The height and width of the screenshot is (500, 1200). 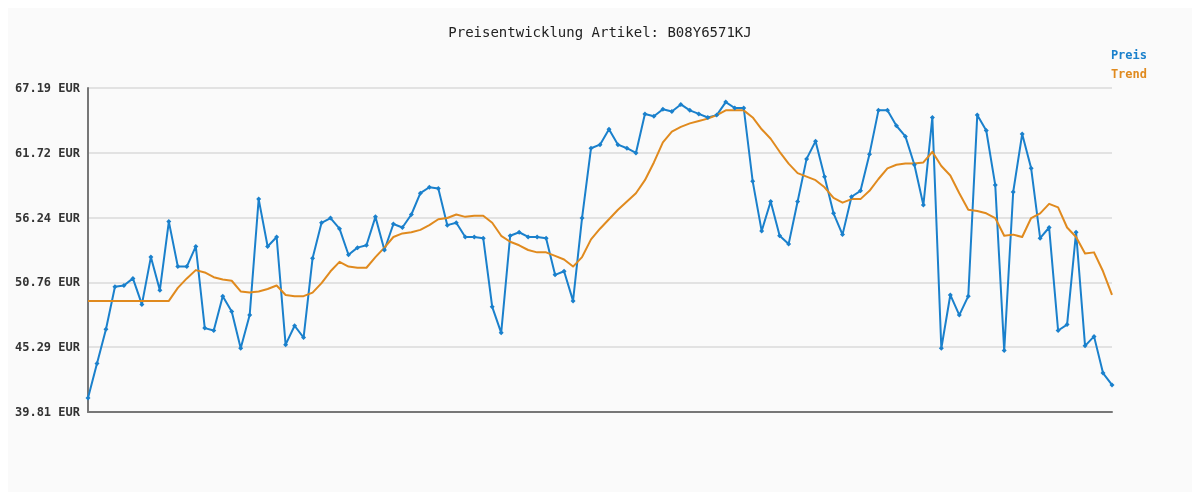 What do you see at coordinates (1128, 55) in the screenshot?
I see `text: Preis` at bounding box center [1128, 55].